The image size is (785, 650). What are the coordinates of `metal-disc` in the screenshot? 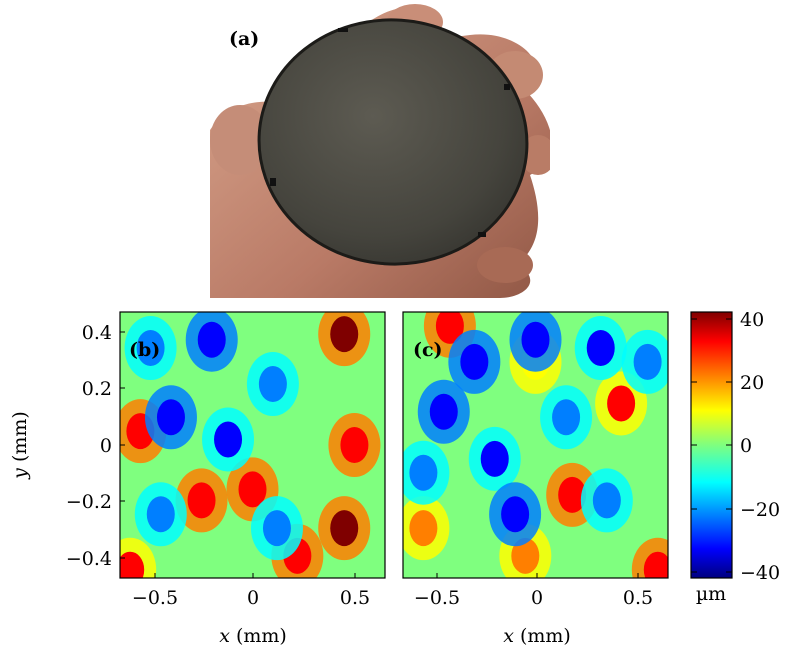 It's located at (393, 142).